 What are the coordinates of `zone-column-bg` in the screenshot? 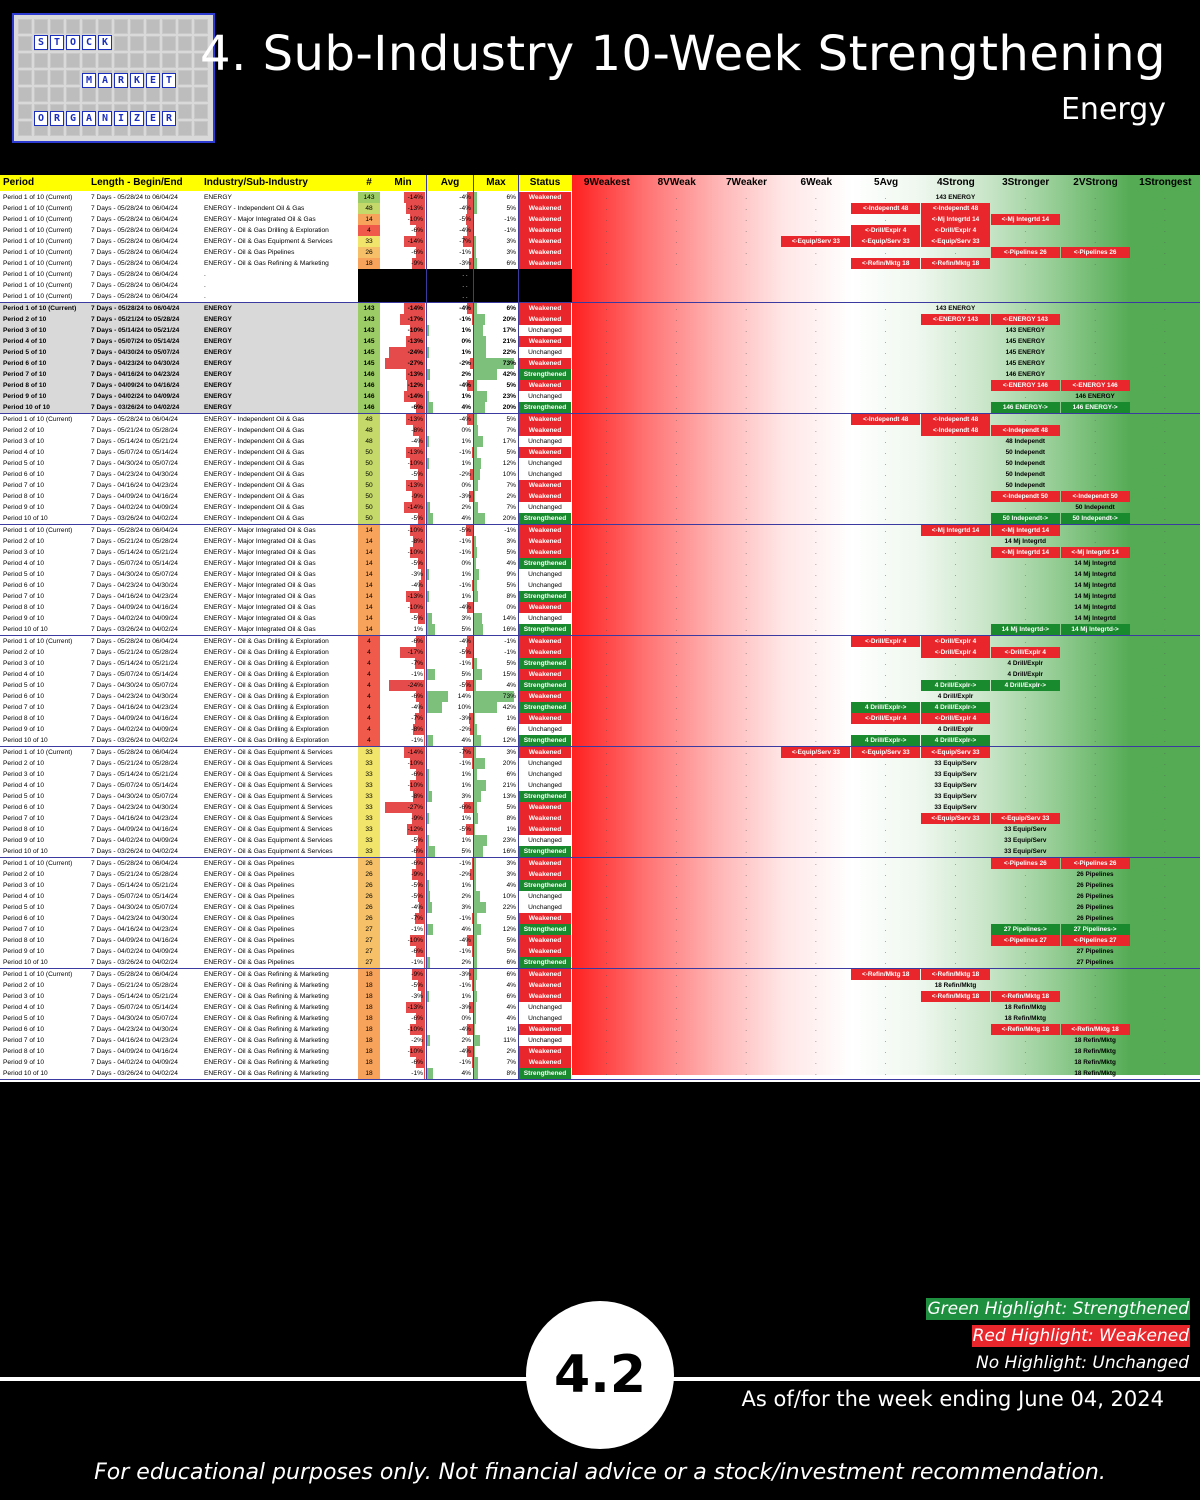 It's located at (677, 625).